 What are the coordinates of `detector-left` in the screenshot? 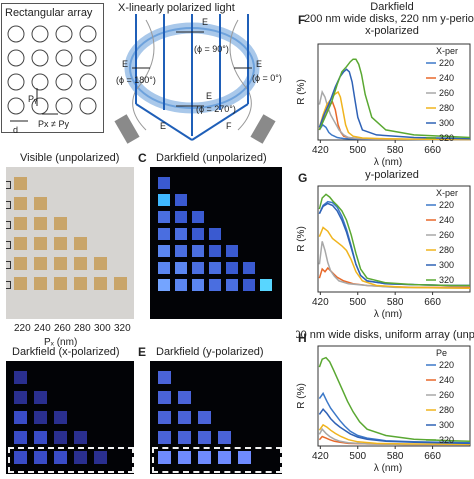 It's located at (127, 129).